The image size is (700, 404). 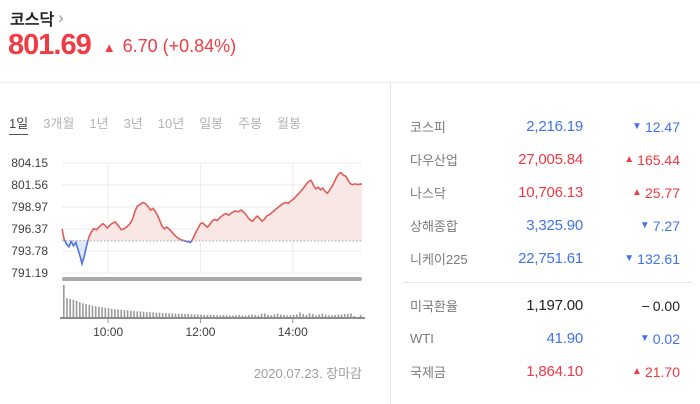 I want to click on market-change: ▼ 7.27, so click(x=631, y=226).